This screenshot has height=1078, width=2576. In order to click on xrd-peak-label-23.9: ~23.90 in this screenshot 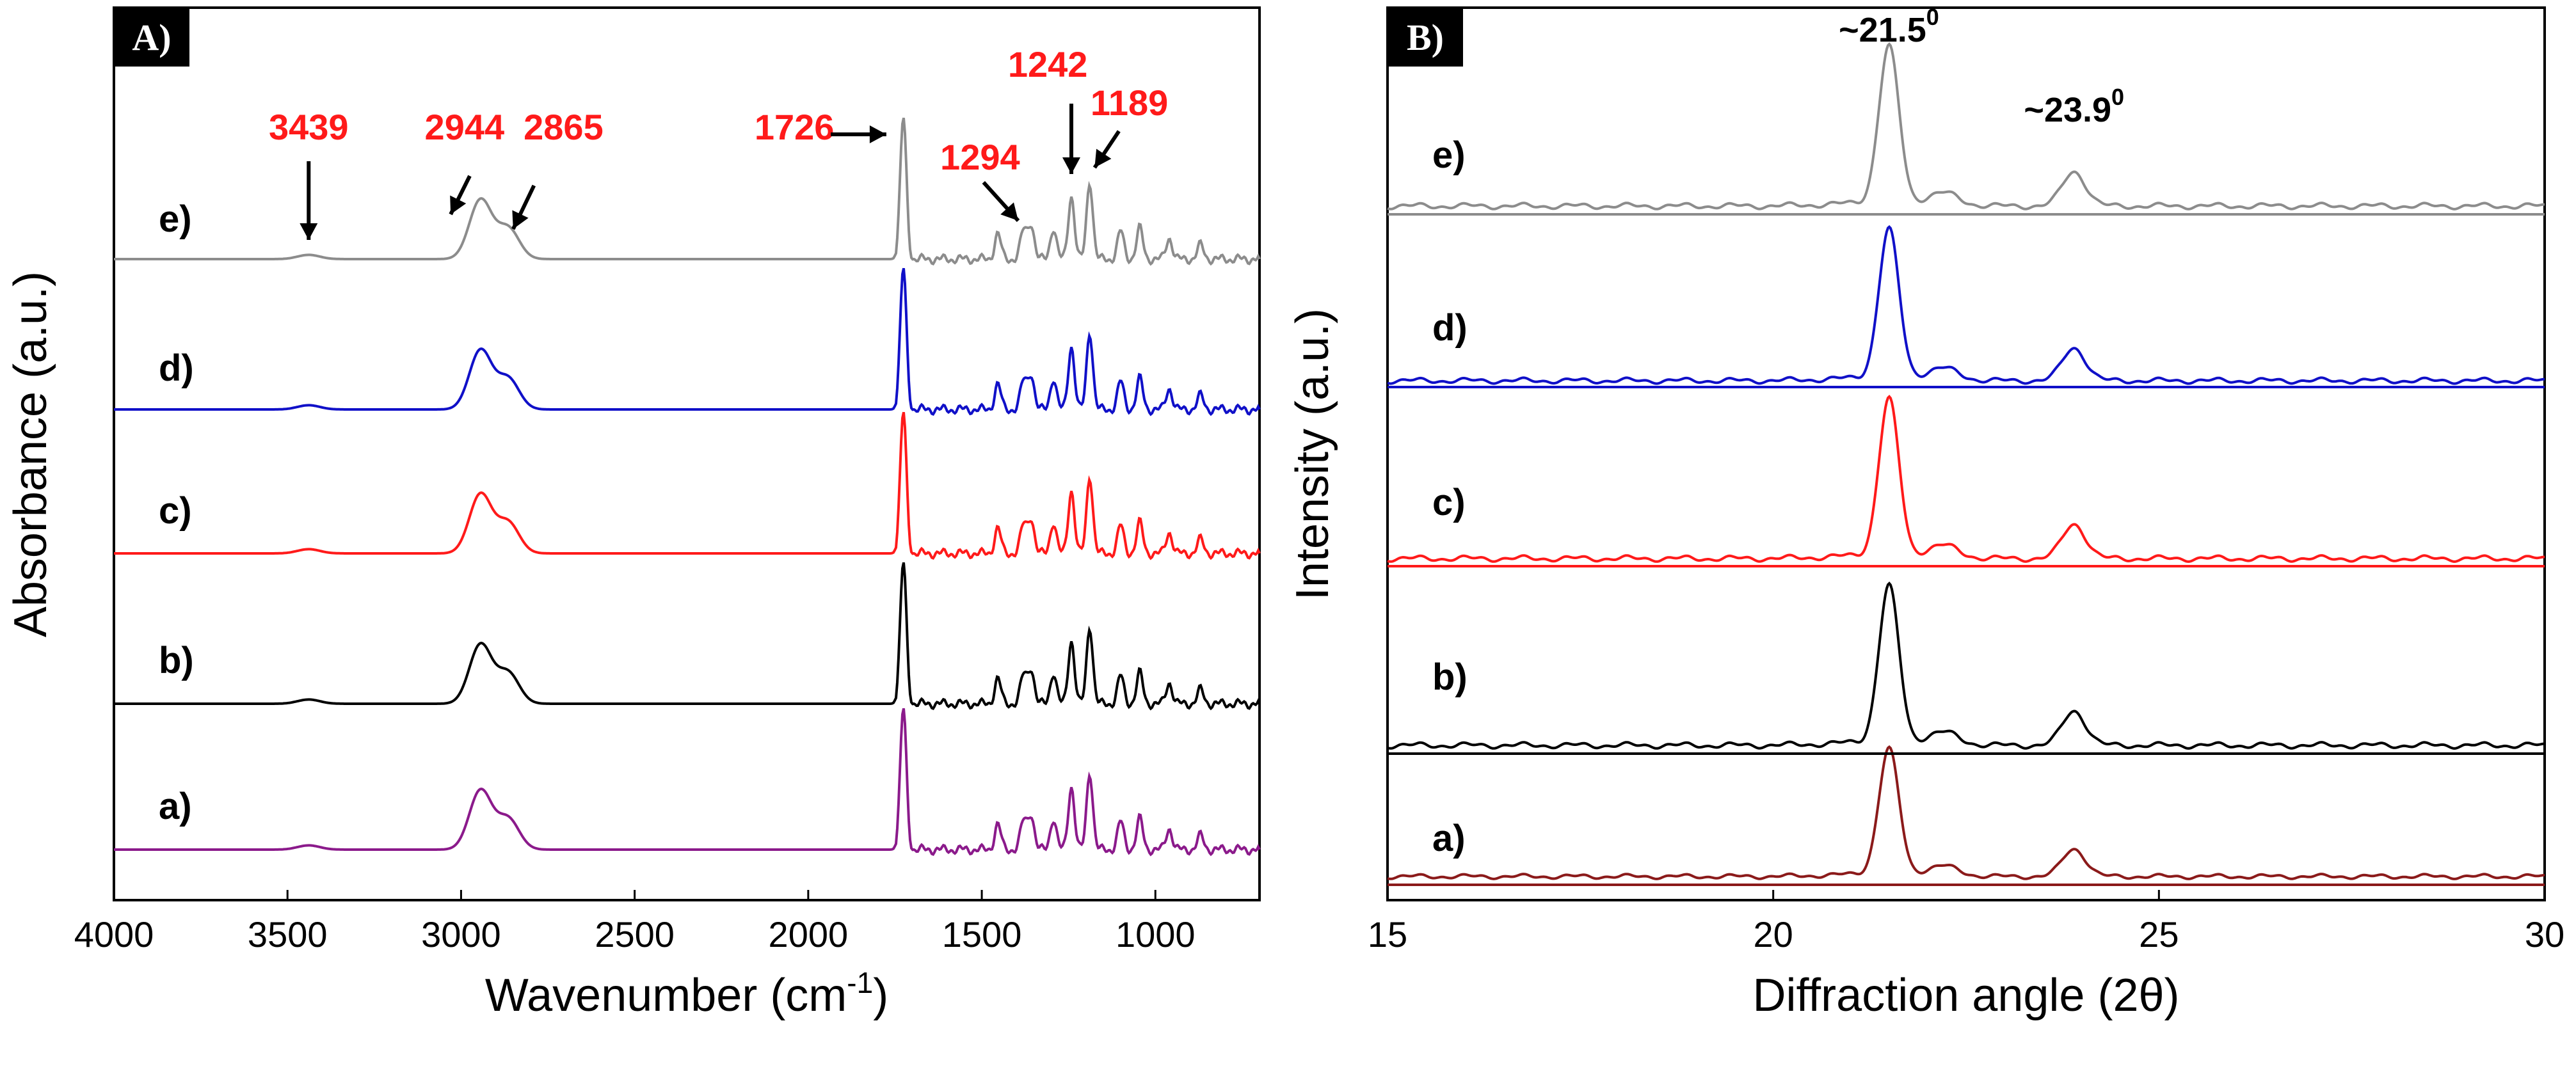, I will do `click(2074, 106)`.